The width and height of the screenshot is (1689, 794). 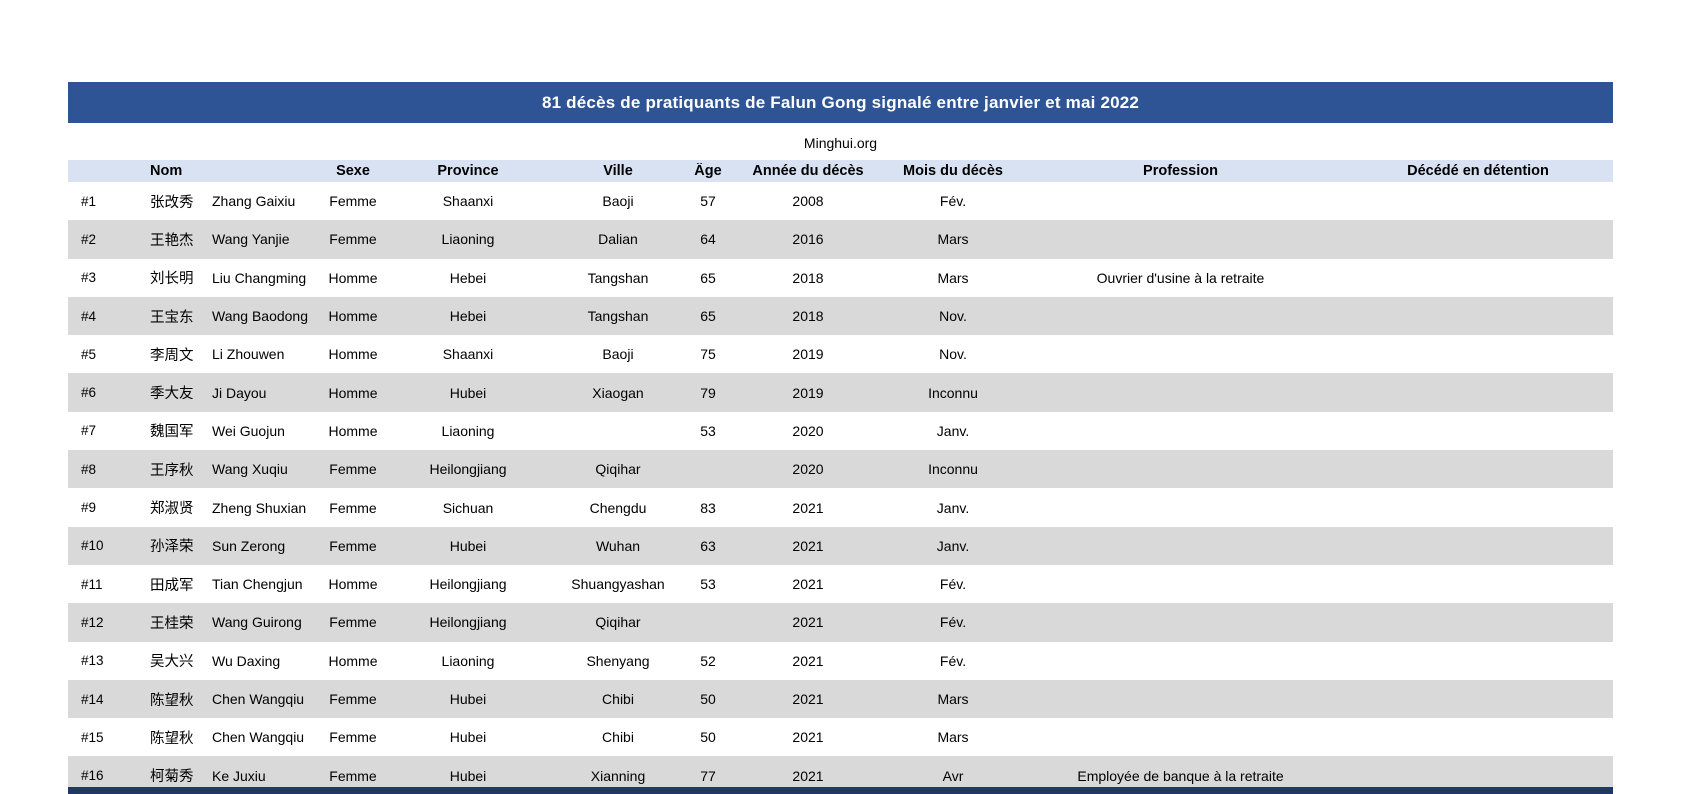 I want to click on cell-name-latin: Wang Baodong, so click(x=260, y=316).